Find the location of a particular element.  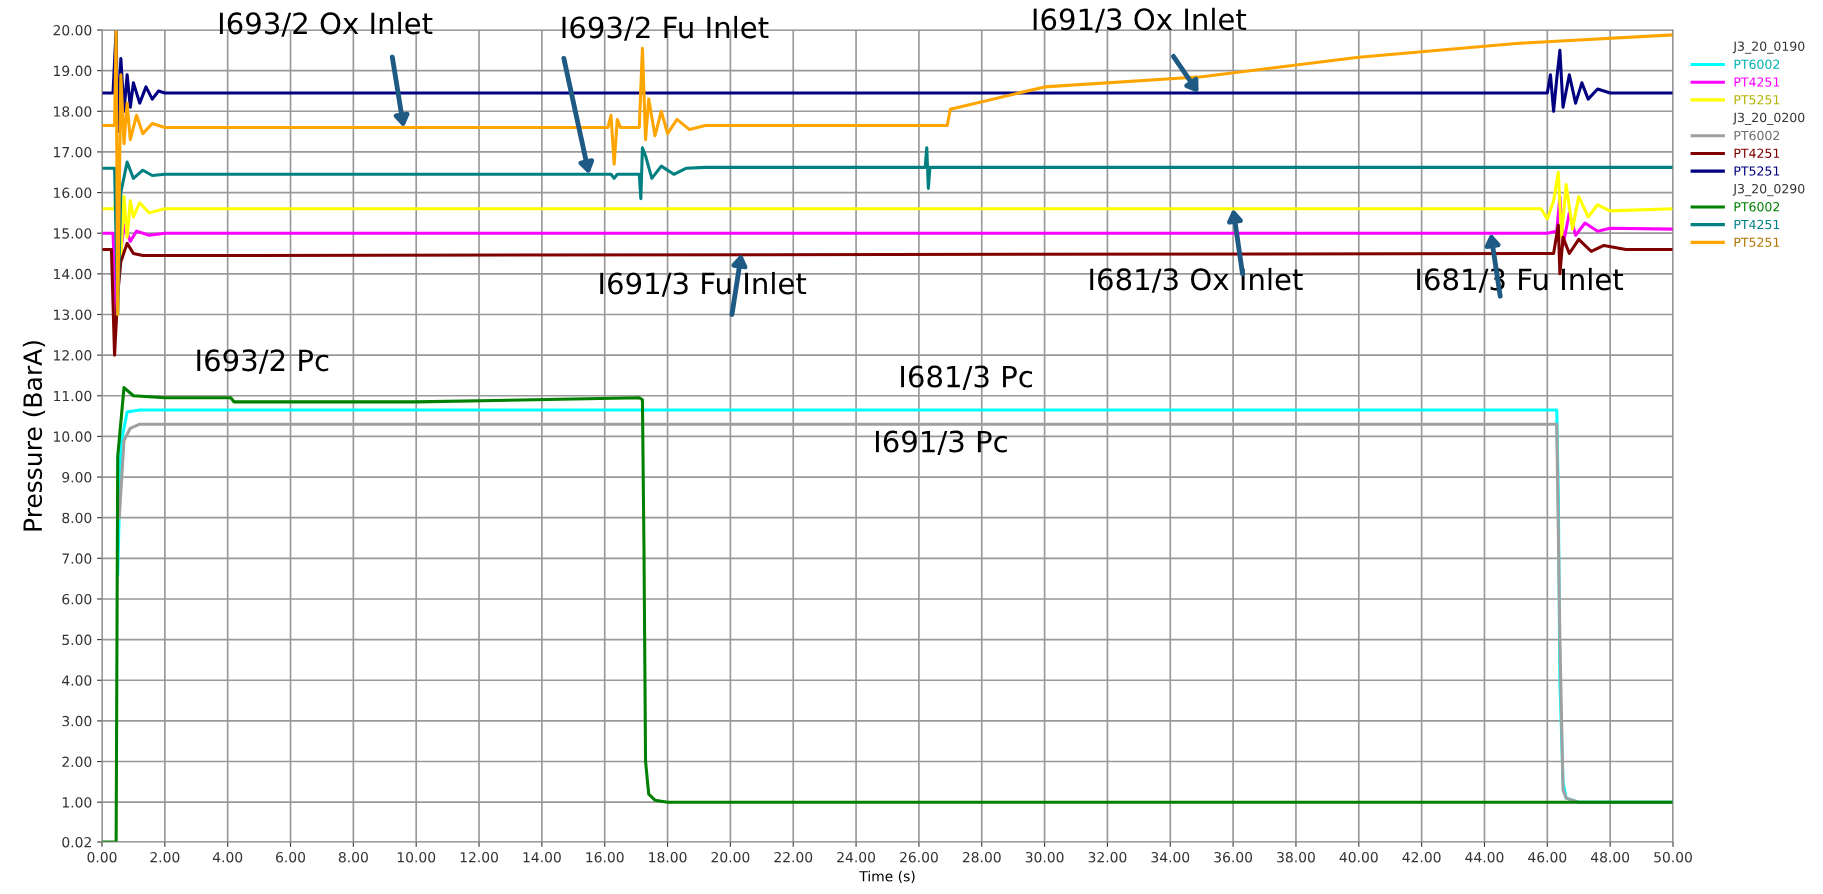

x-tick-label: 20.00 is located at coordinates (730, 857).